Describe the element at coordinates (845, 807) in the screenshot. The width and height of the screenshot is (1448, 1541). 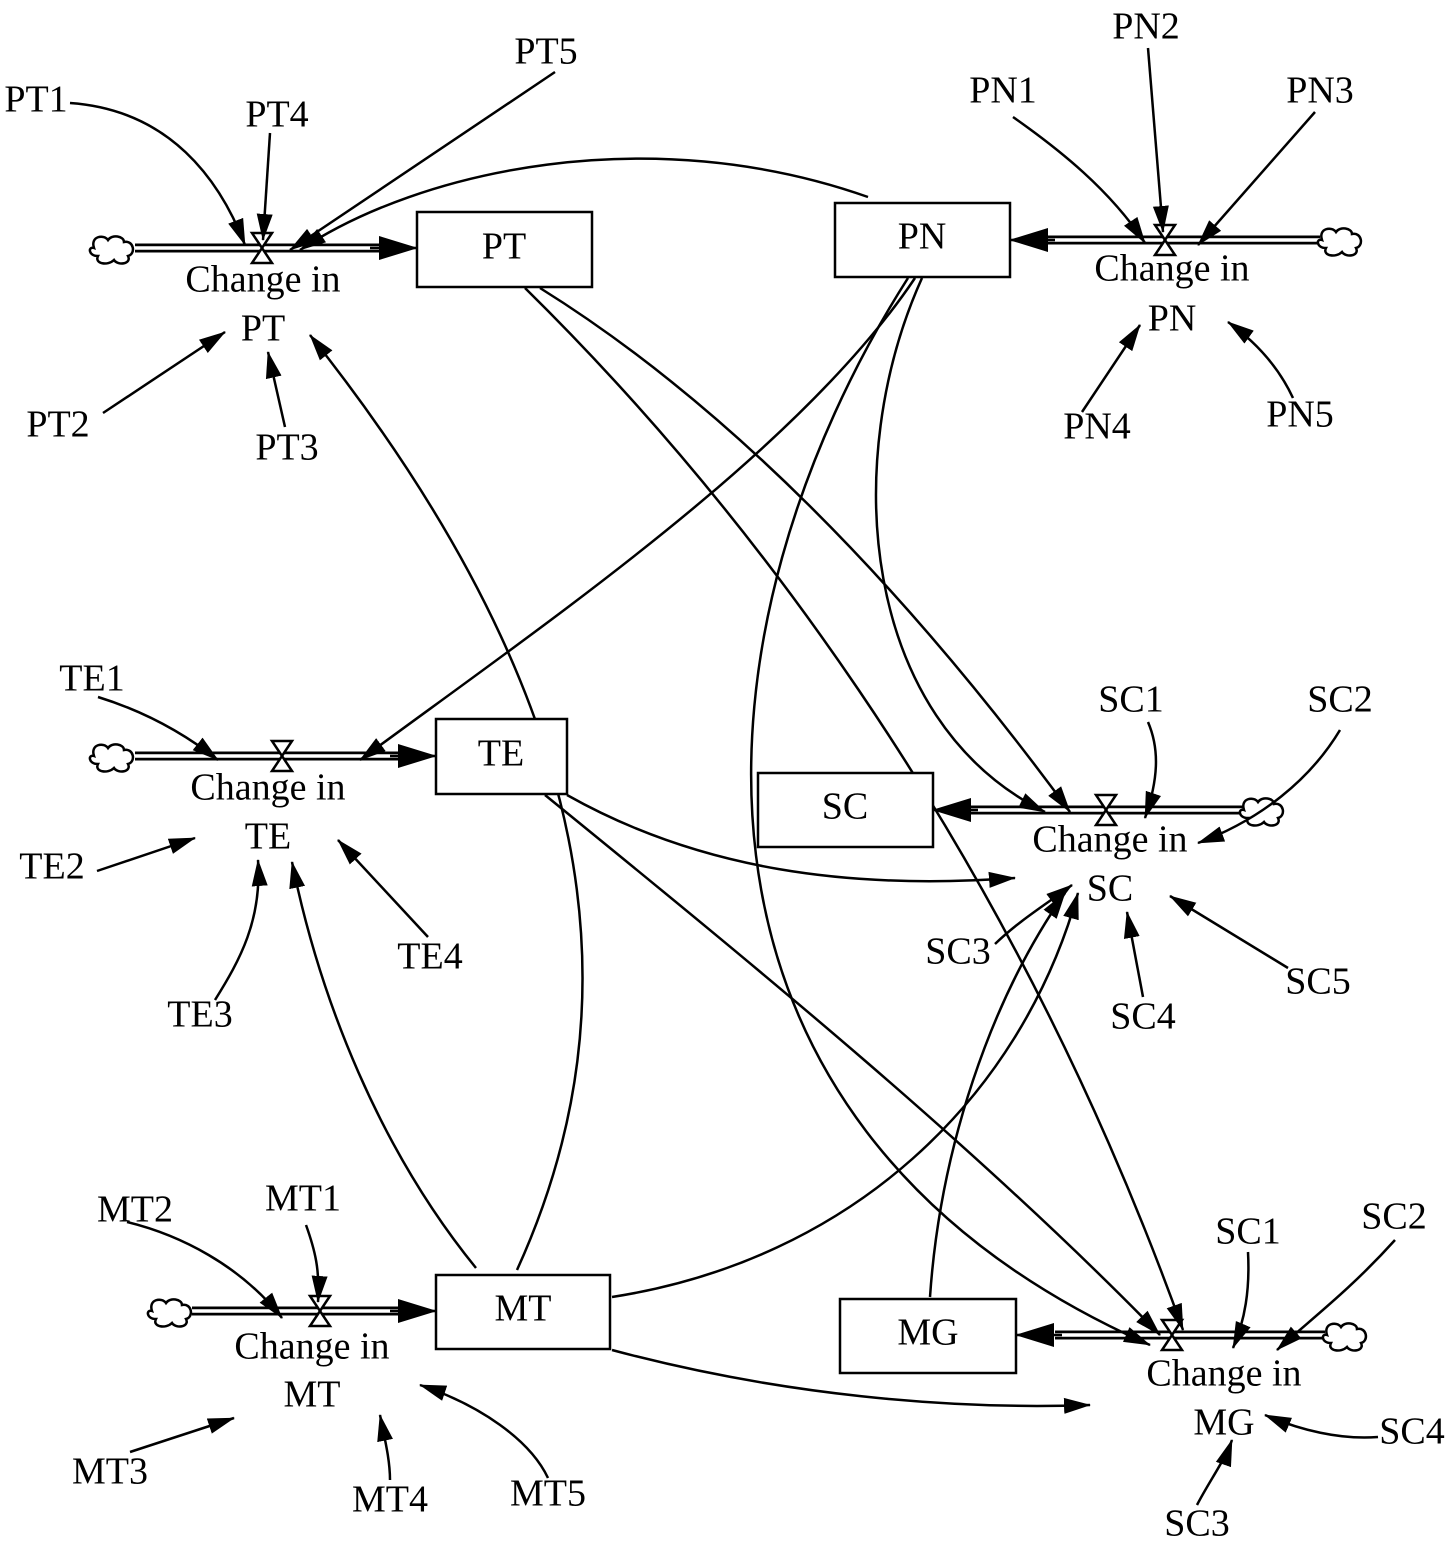
I see `stock-label: SC` at that location.